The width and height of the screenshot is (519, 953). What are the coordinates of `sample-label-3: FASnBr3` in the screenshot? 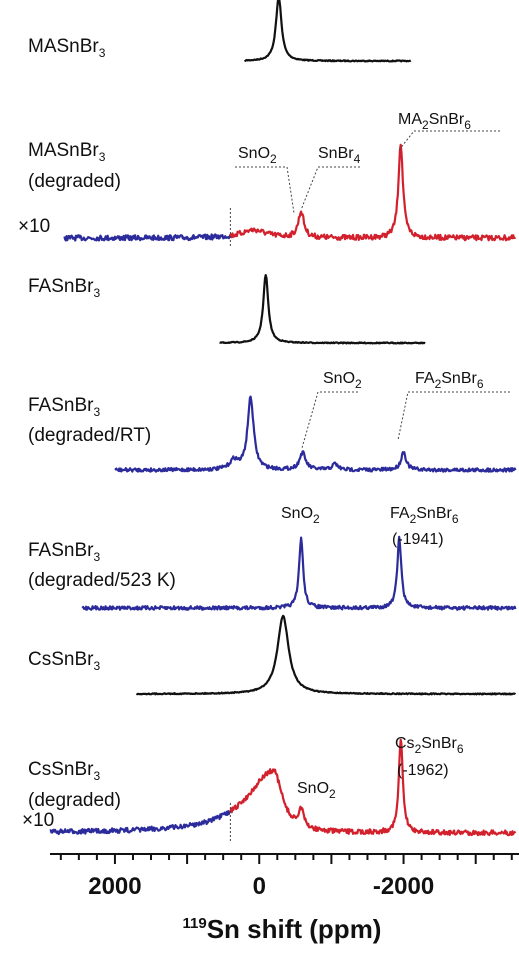 It's located at (64, 288).